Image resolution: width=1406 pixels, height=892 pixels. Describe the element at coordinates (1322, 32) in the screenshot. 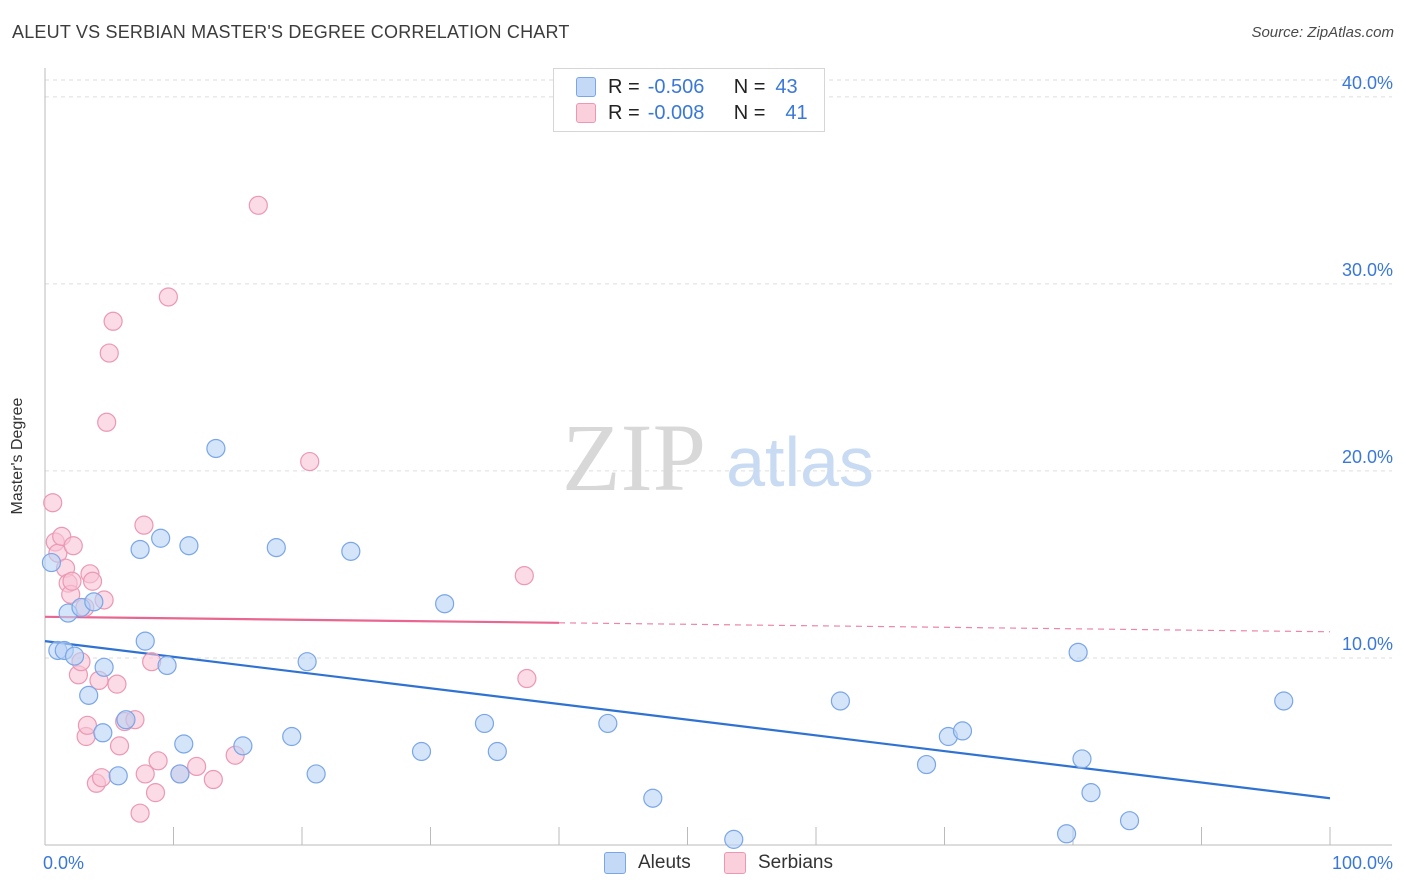

I see `source-credit: Source: ZipAtlas.com` at that location.